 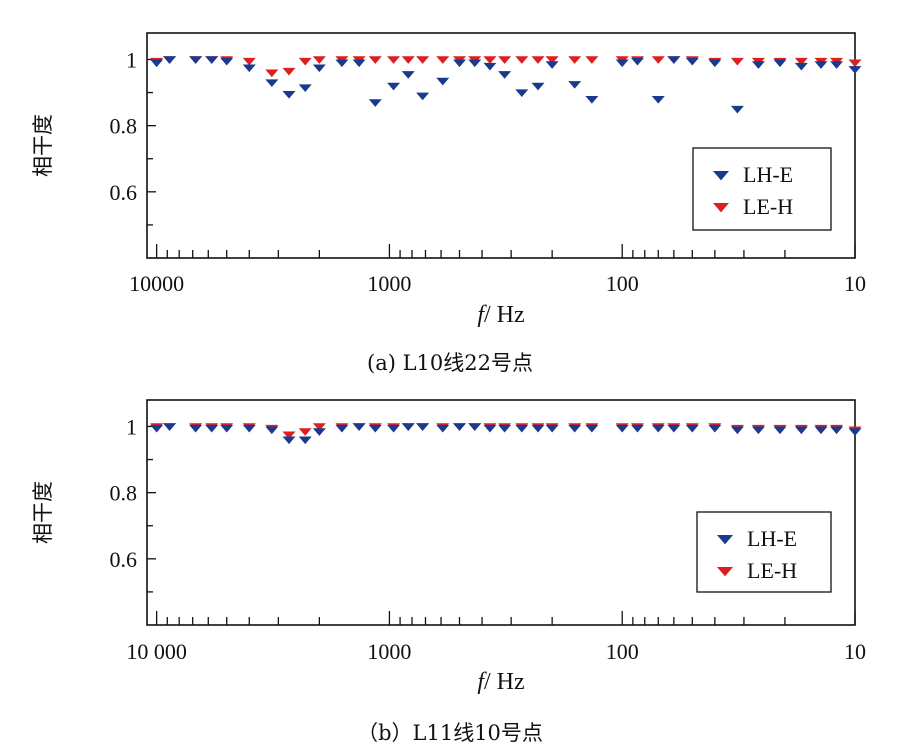 I want to click on y-tick-label: 1, so click(x=131, y=426).